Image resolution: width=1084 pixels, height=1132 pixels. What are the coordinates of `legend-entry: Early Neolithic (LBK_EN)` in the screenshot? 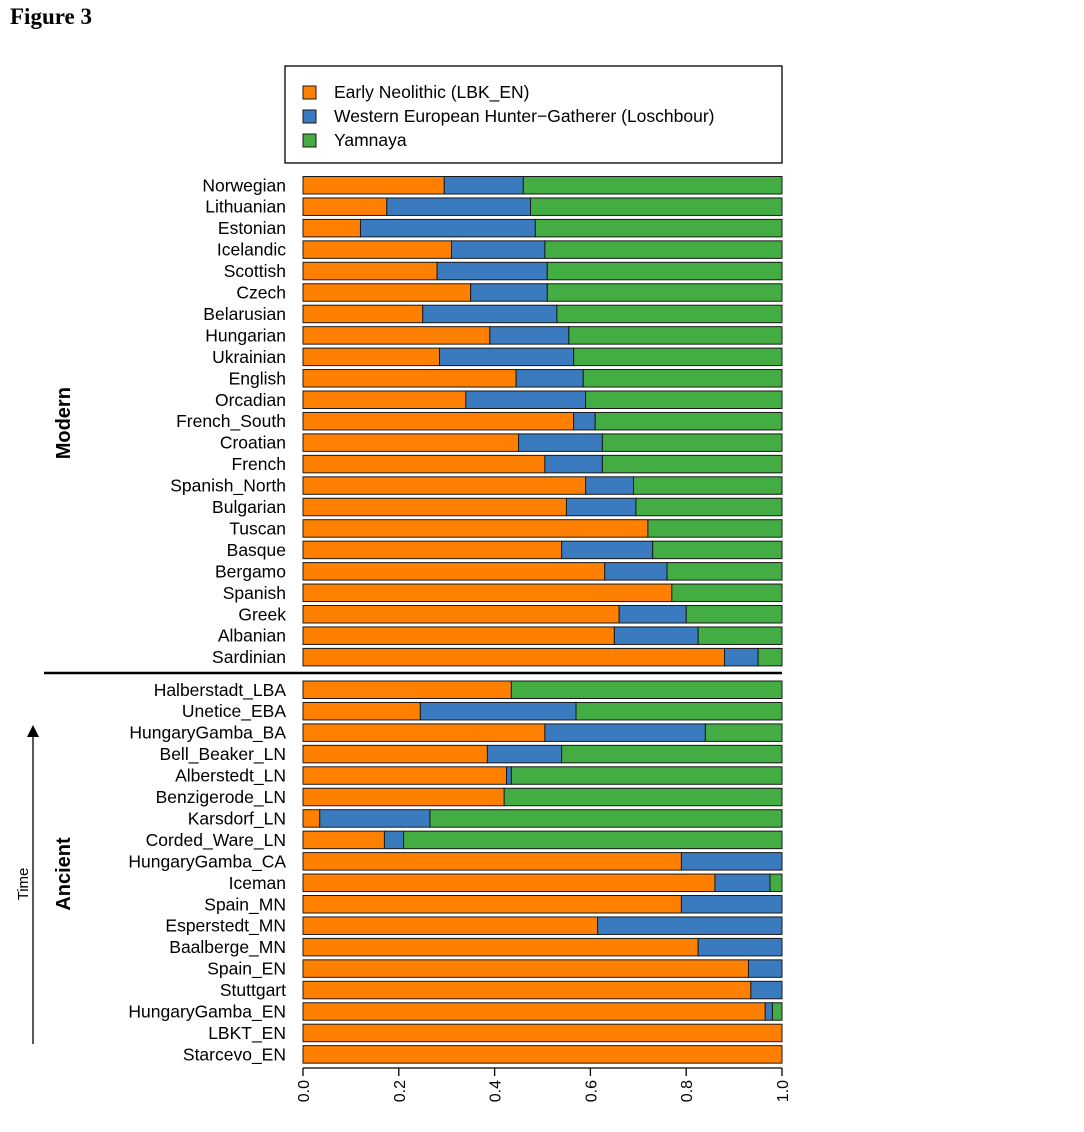 It's located at (431, 92).